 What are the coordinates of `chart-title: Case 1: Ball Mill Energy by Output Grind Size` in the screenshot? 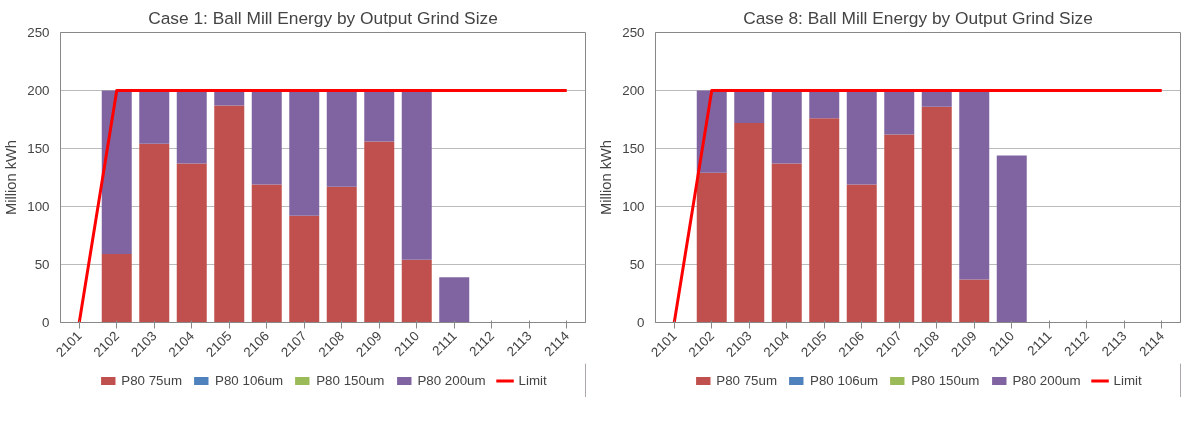 It's located at (323, 17).